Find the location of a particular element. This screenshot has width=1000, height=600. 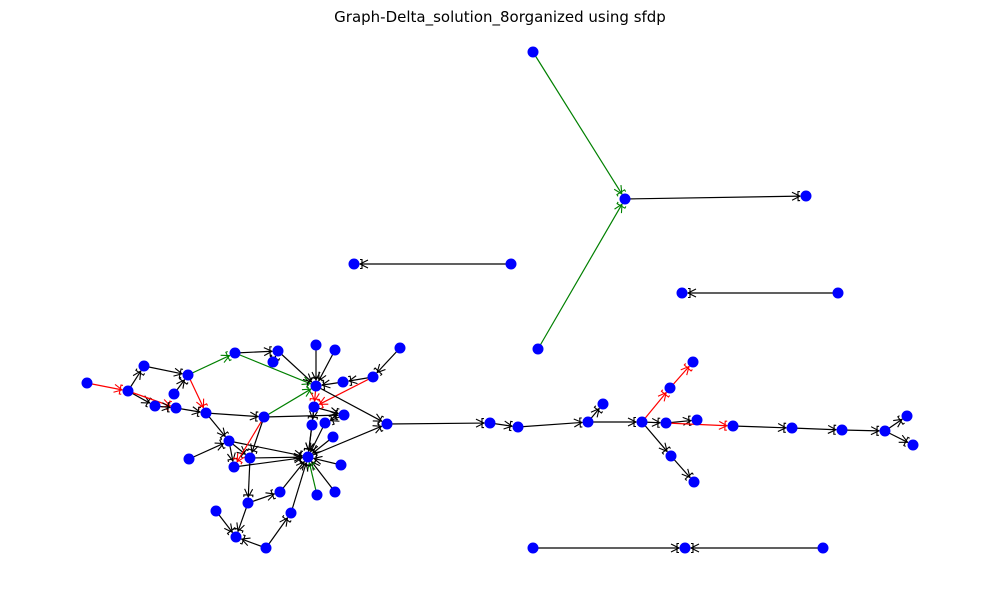

node-n1 is located at coordinates (533, 52).